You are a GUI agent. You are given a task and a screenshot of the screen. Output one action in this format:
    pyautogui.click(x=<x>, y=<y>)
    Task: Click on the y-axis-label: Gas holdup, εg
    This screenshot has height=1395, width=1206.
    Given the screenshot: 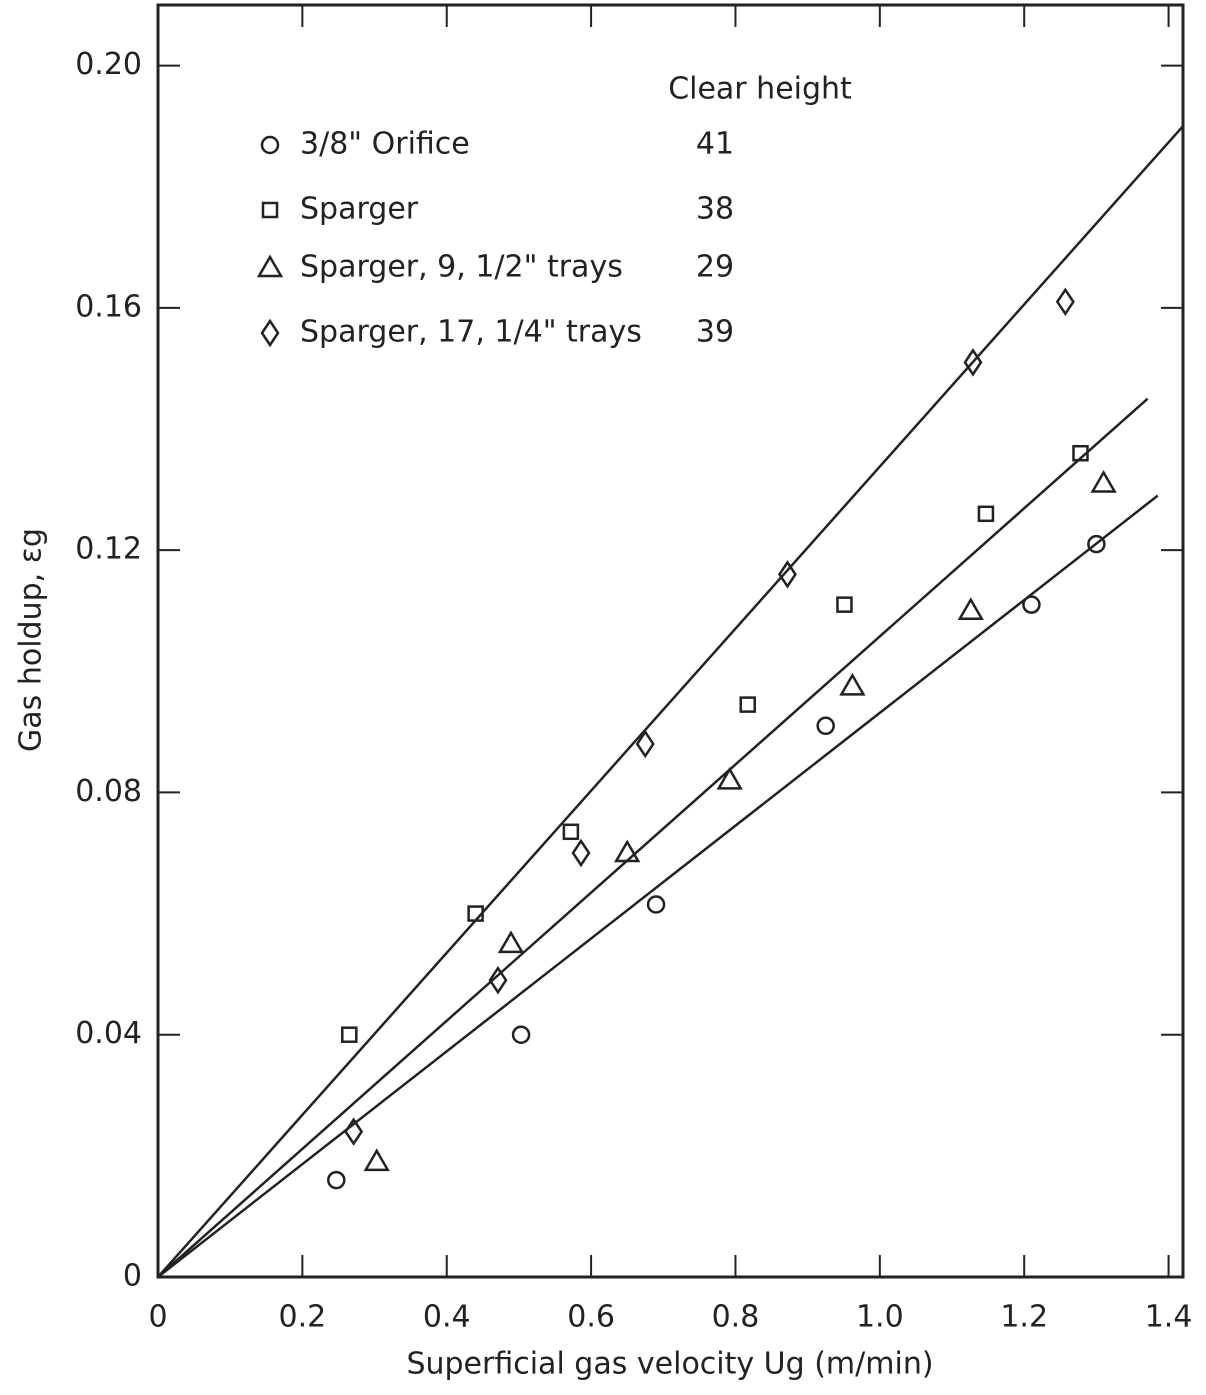 What is the action you would take?
    pyautogui.click(x=31, y=640)
    